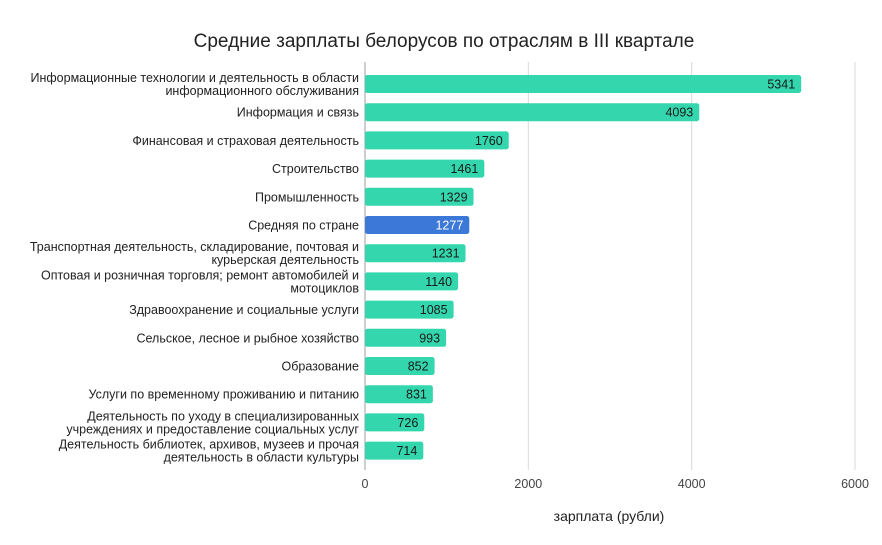  What do you see at coordinates (416, 395) in the screenshot?
I see `bar-value-label: 831` at bounding box center [416, 395].